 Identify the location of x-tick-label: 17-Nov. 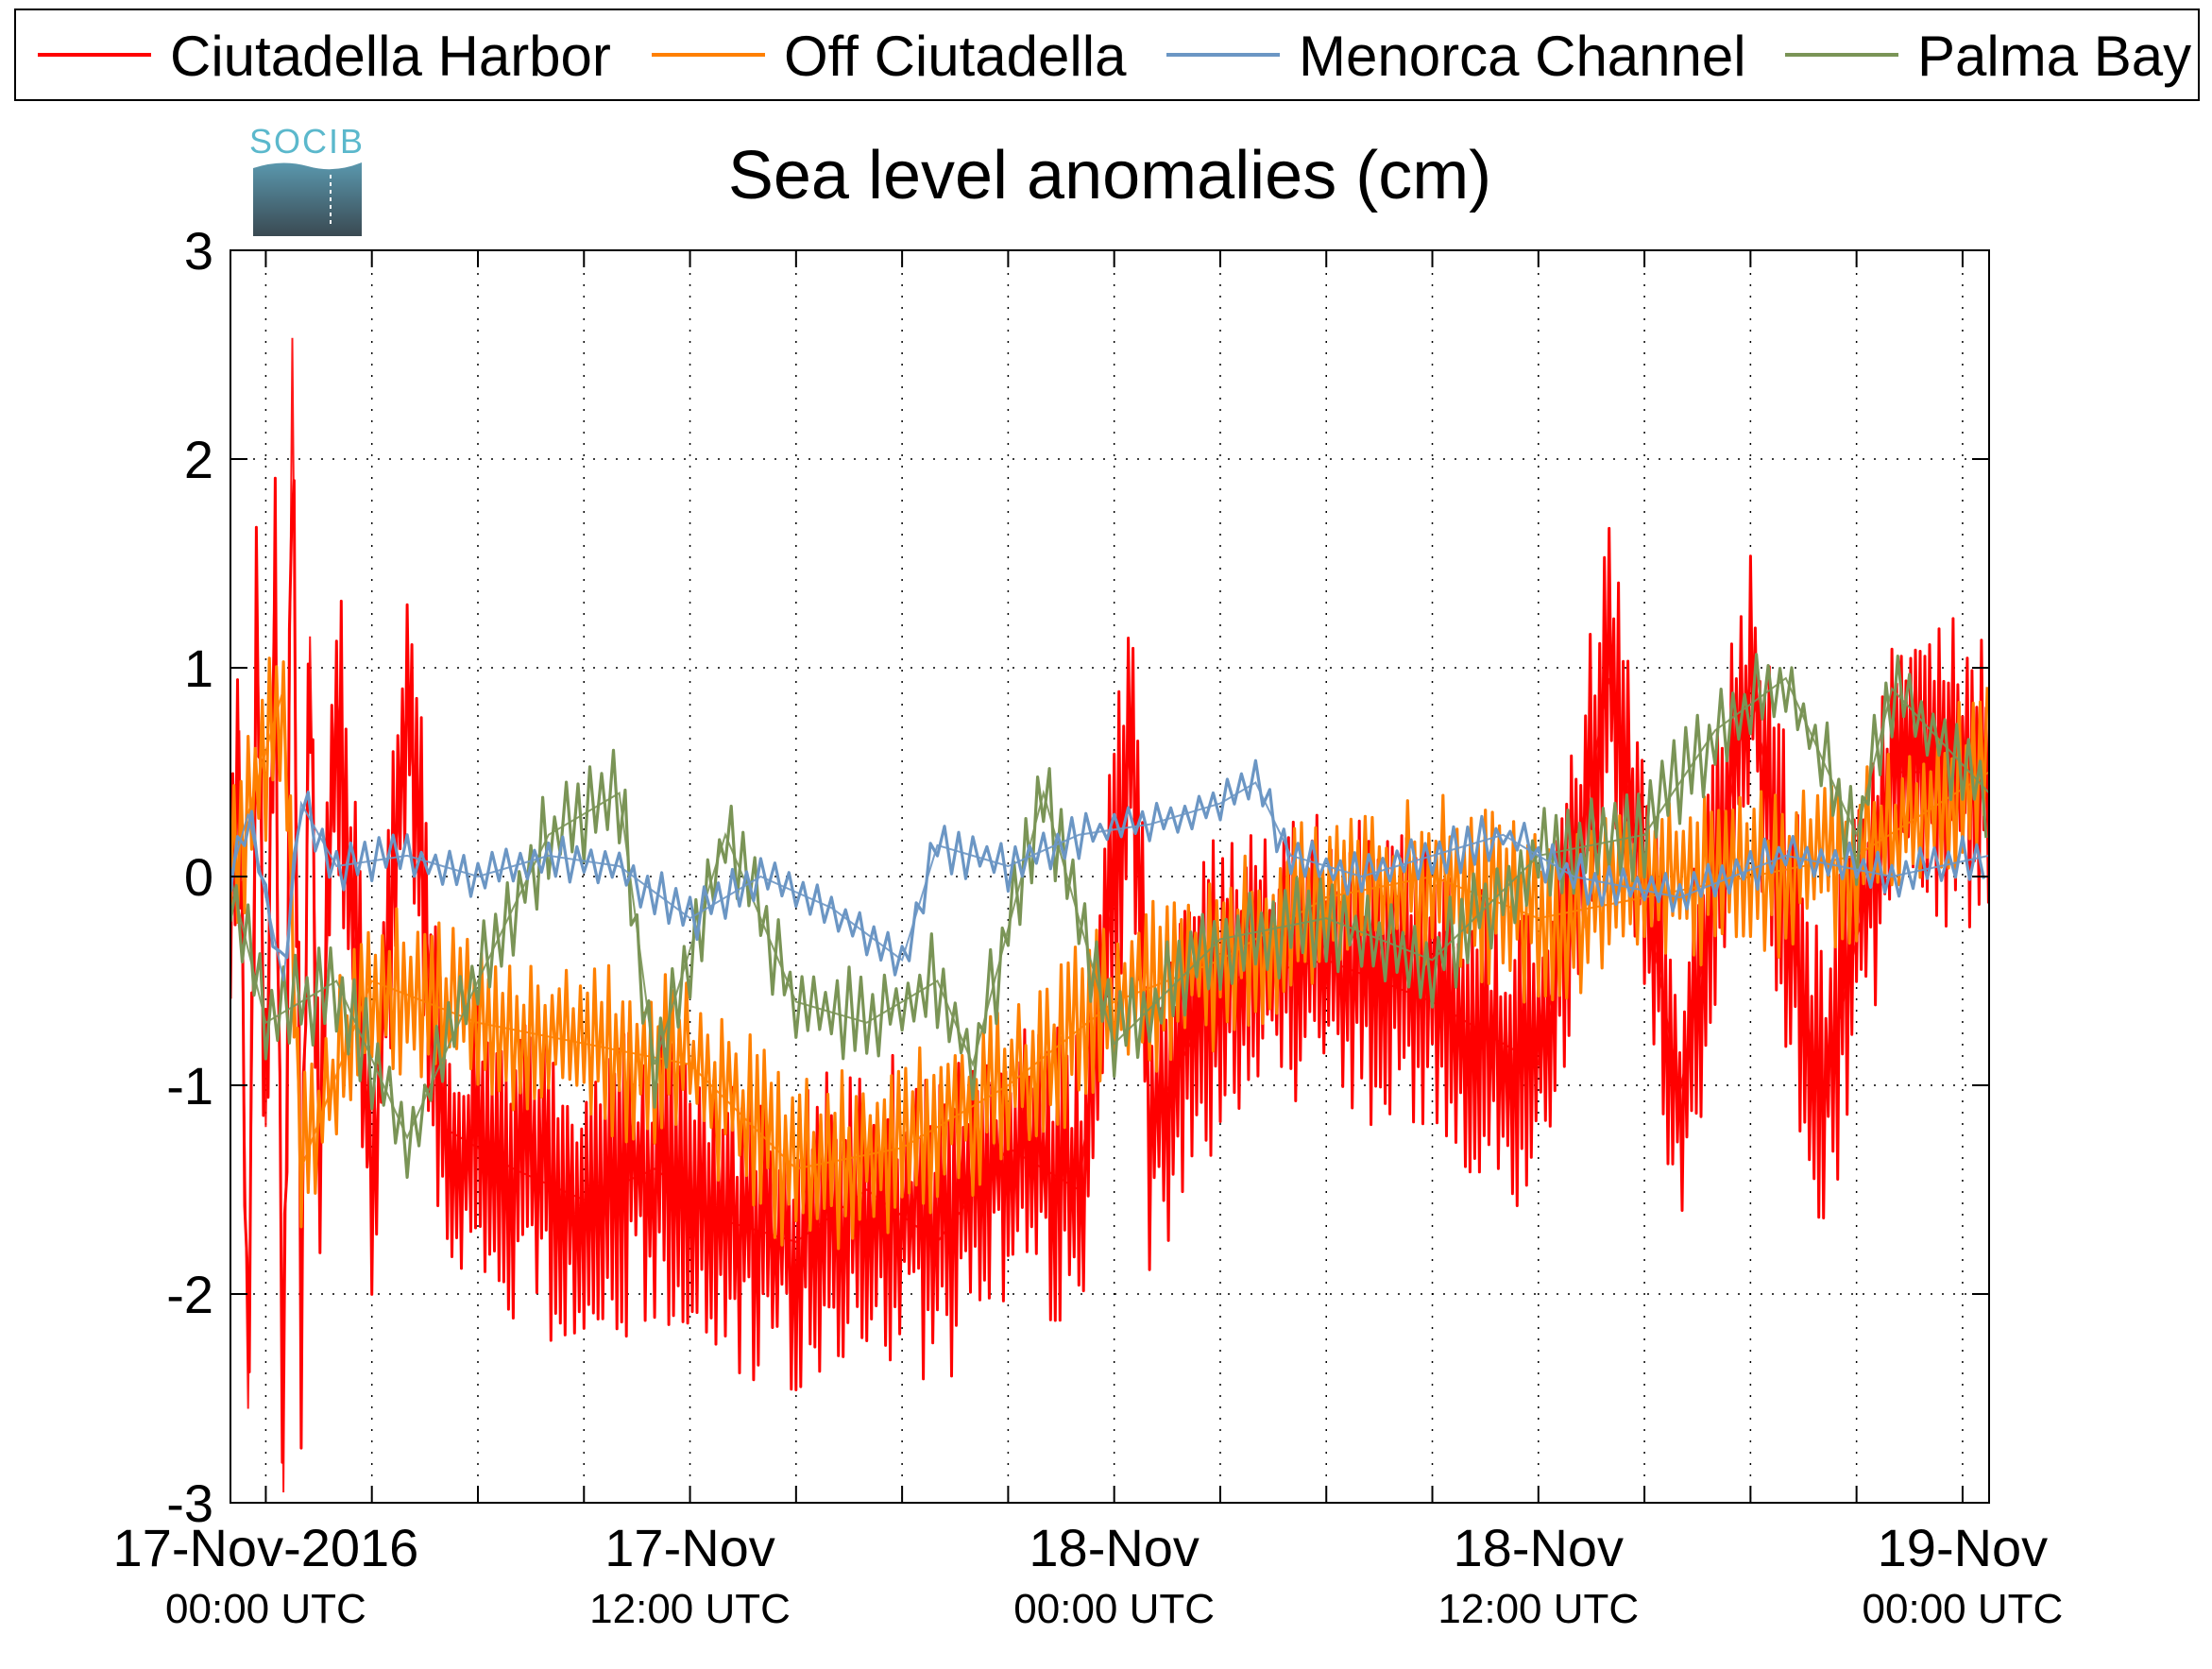
(689, 1548).